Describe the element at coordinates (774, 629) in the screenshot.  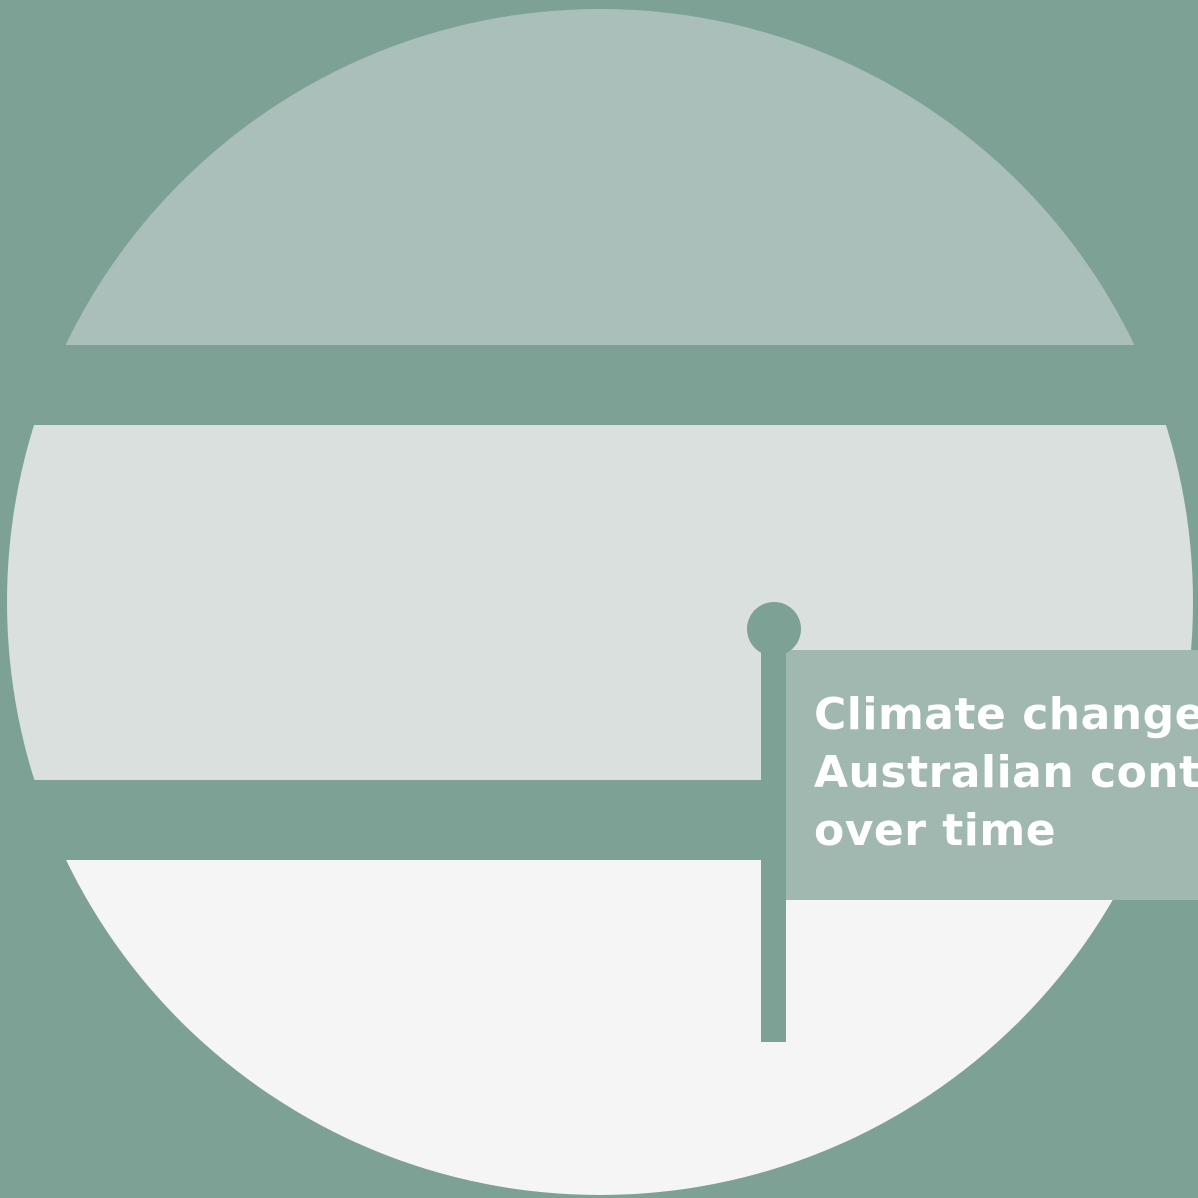
I see `flag-pole-knob` at that location.